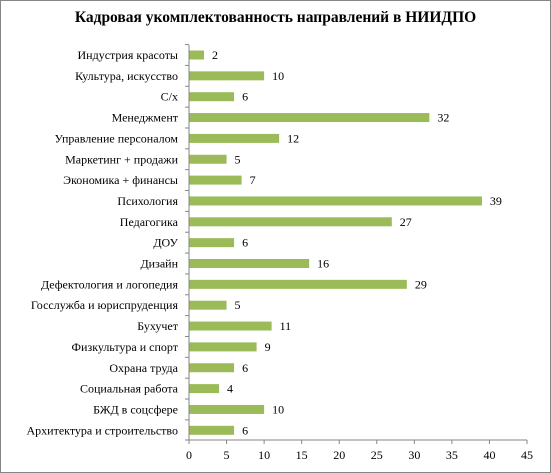 This screenshot has height=473, width=551. What do you see at coordinates (421, 284) in the screenshot?
I see `value-label-11: 29` at bounding box center [421, 284].